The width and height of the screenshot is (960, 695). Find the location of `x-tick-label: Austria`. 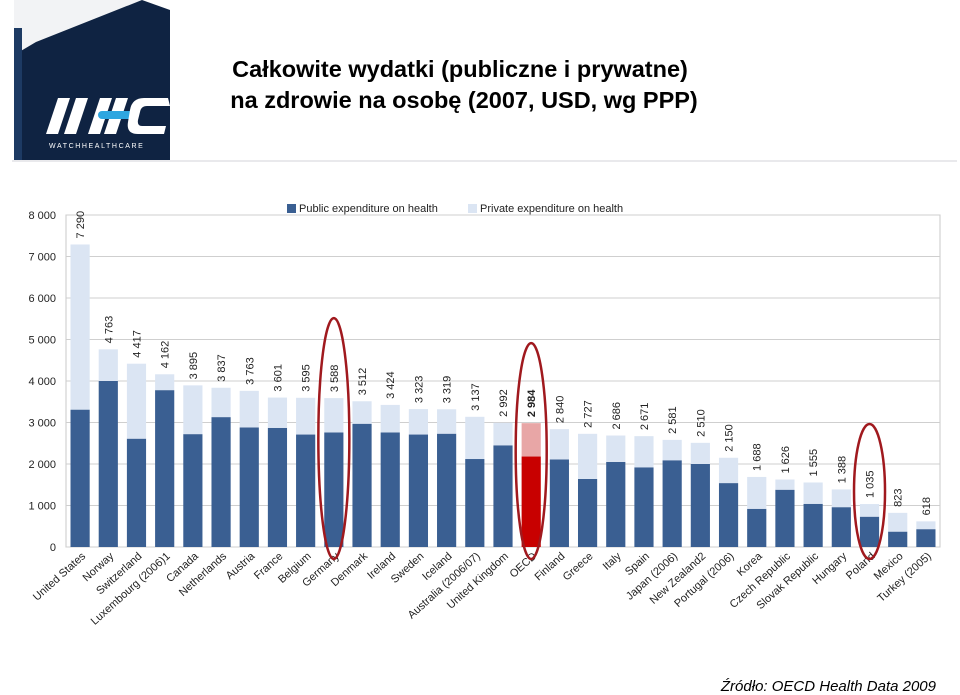

x-tick-label: Austria is located at coordinates (241, 566).